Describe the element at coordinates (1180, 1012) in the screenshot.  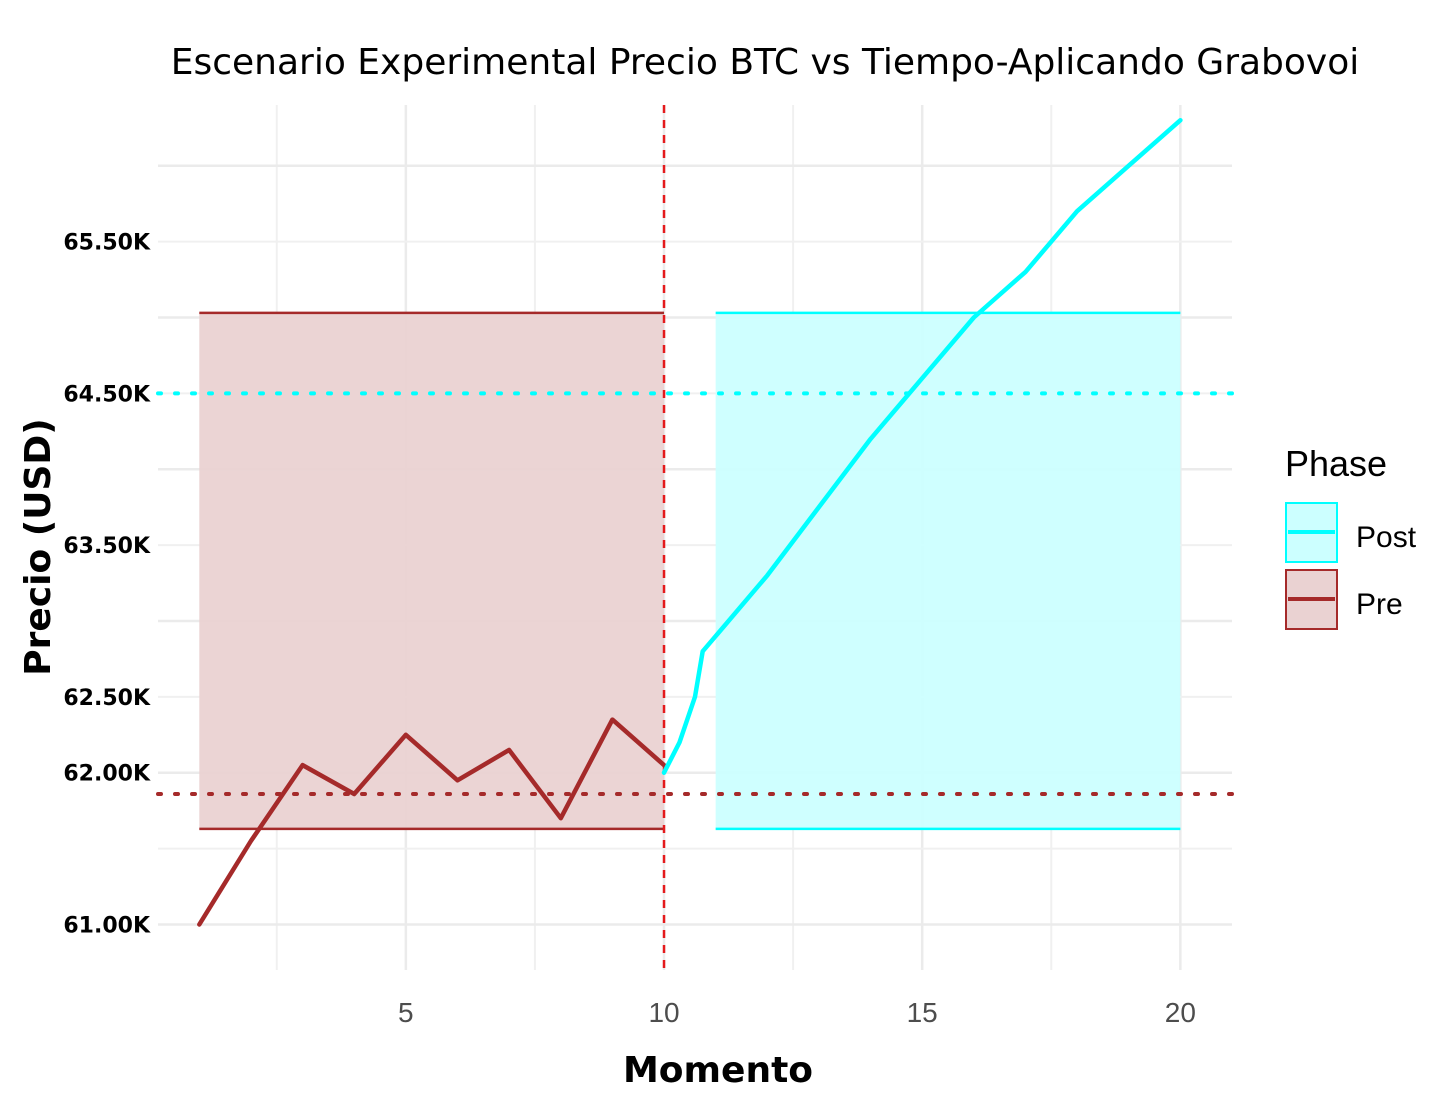
I see `x-tick-label: 20` at that location.